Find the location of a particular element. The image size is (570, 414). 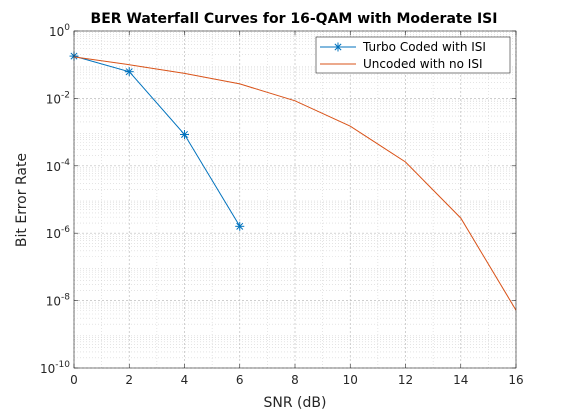

x-tick-label: 10 is located at coordinates (350, 380).